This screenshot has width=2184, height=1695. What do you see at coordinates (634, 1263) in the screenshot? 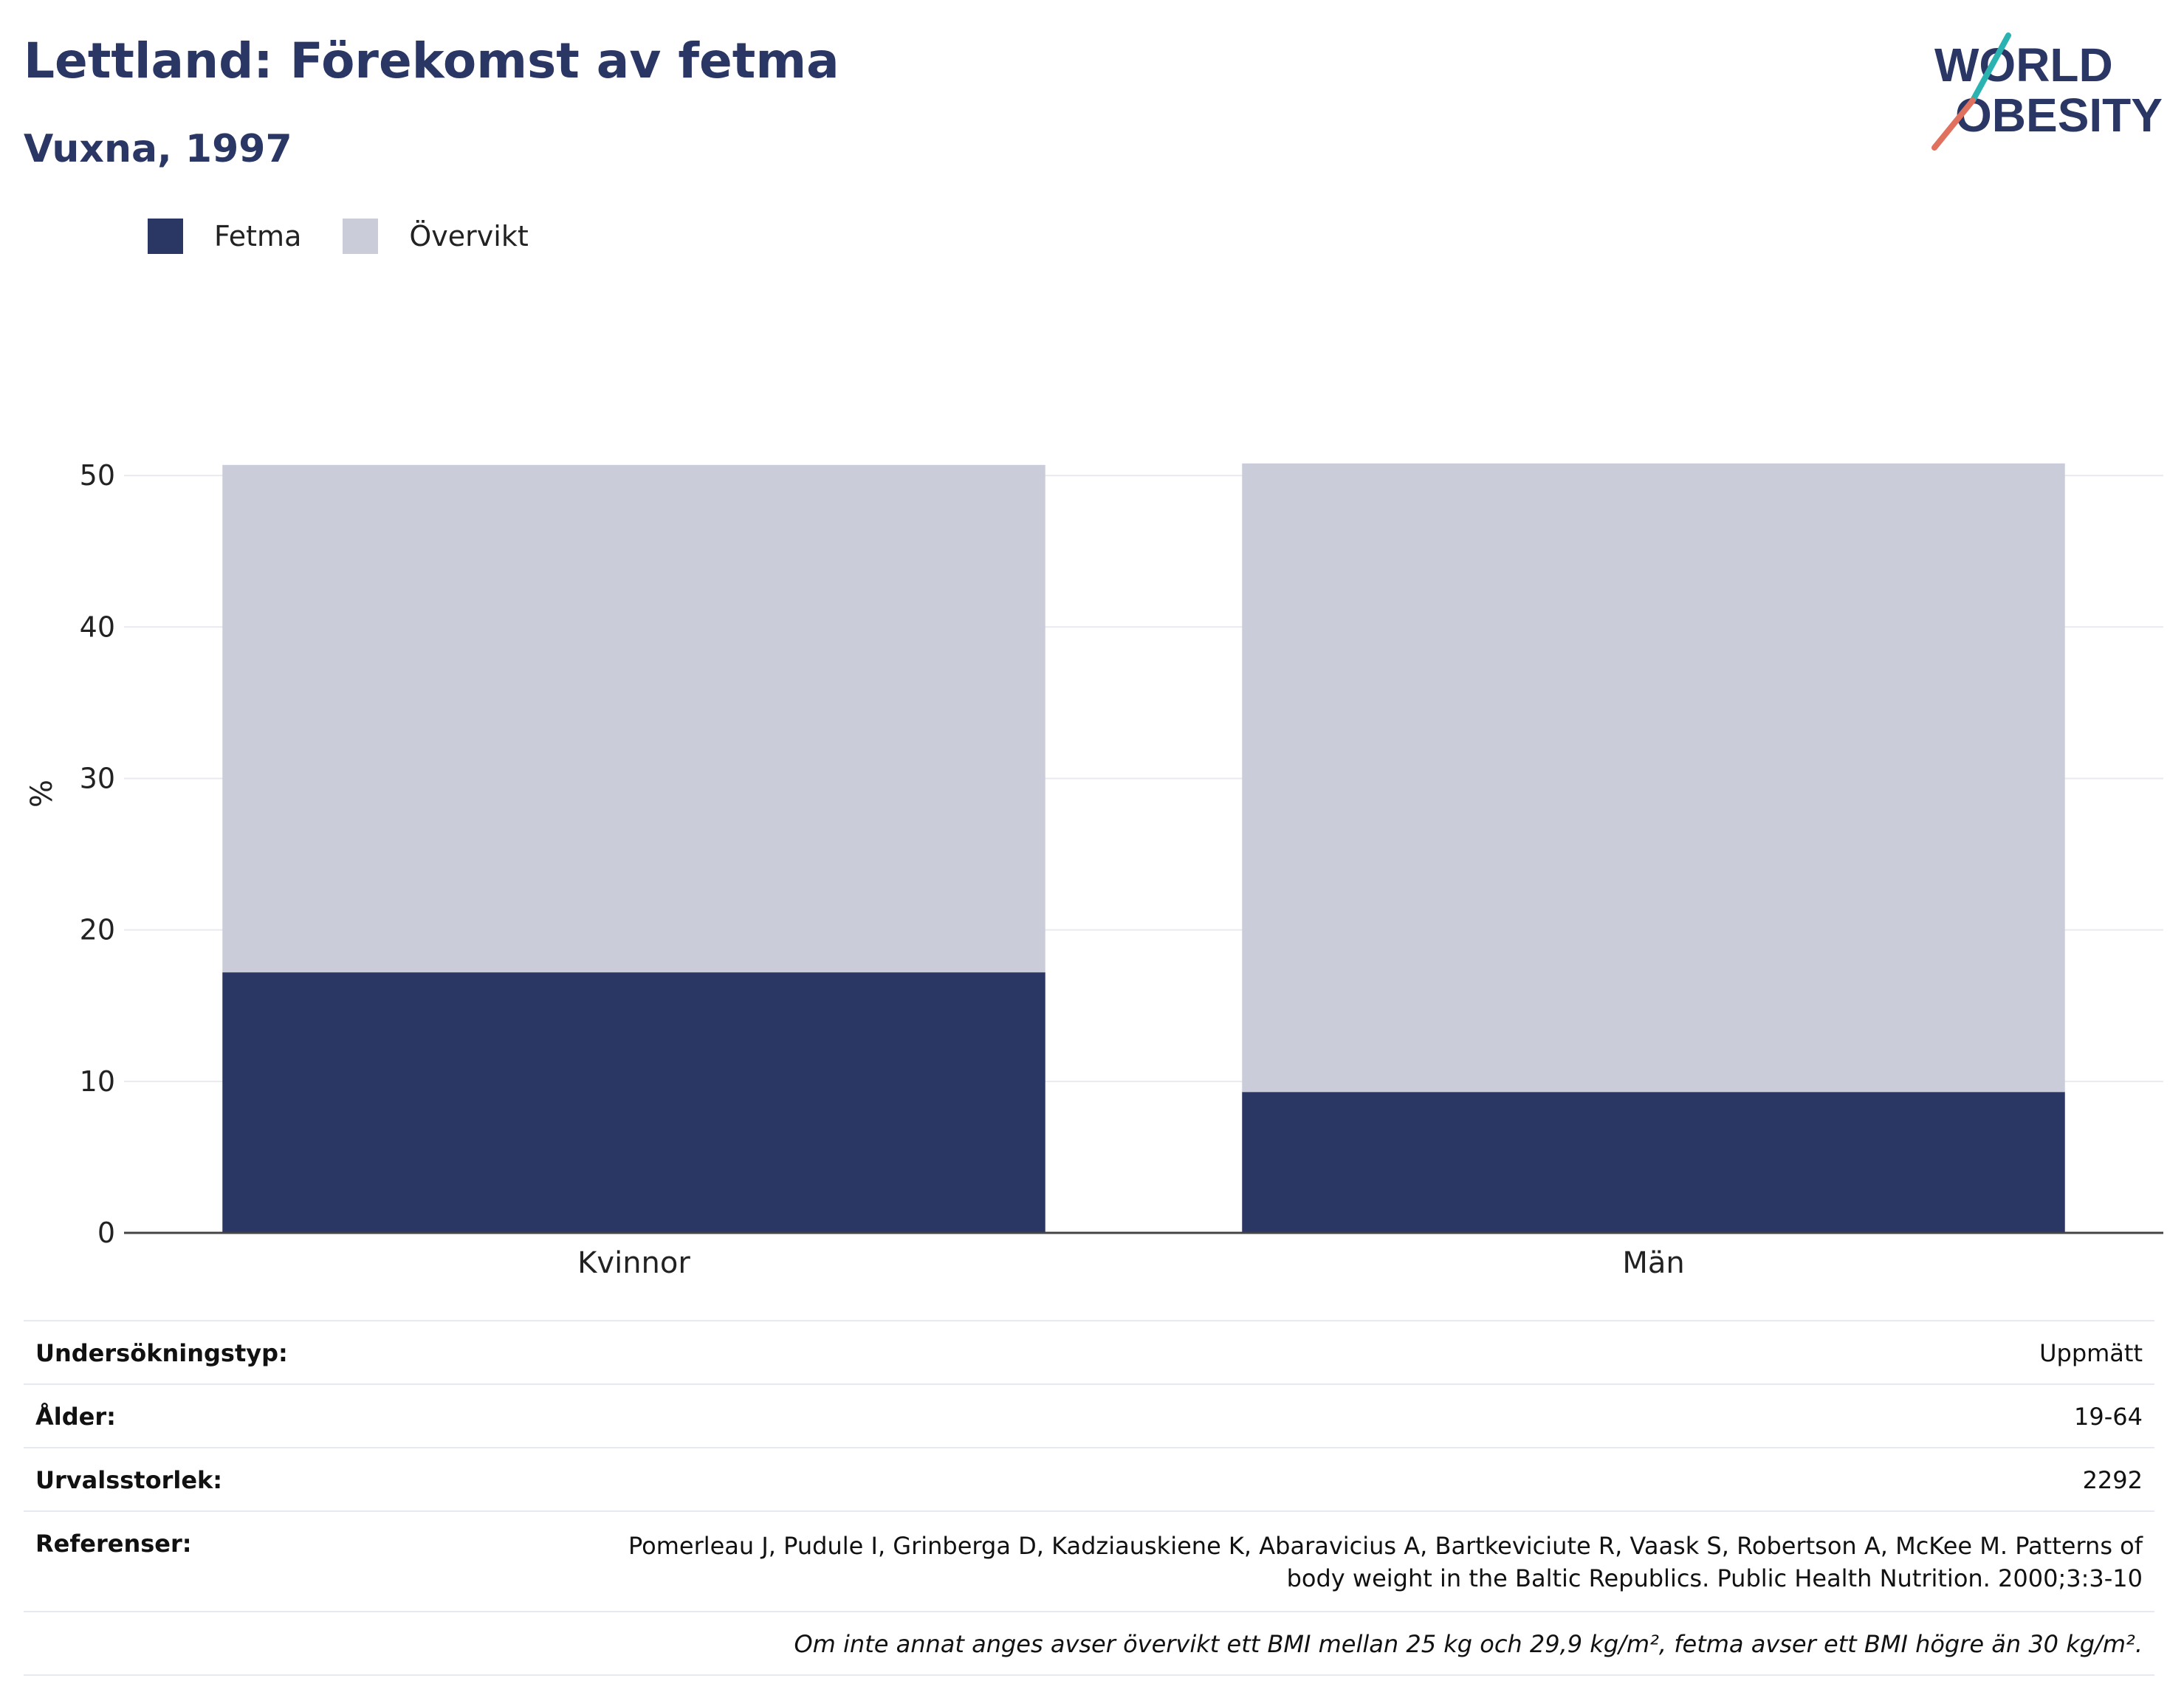
I see `x-tick-label: Kvinnor` at bounding box center [634, 1263].